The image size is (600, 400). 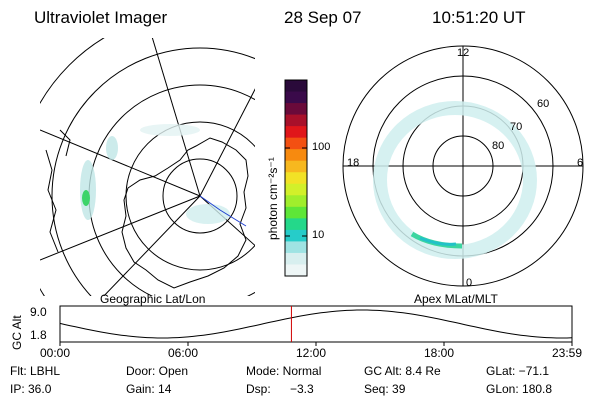 I want to click on glat-info: GLat: −71.1, so click(x=518, y=371).